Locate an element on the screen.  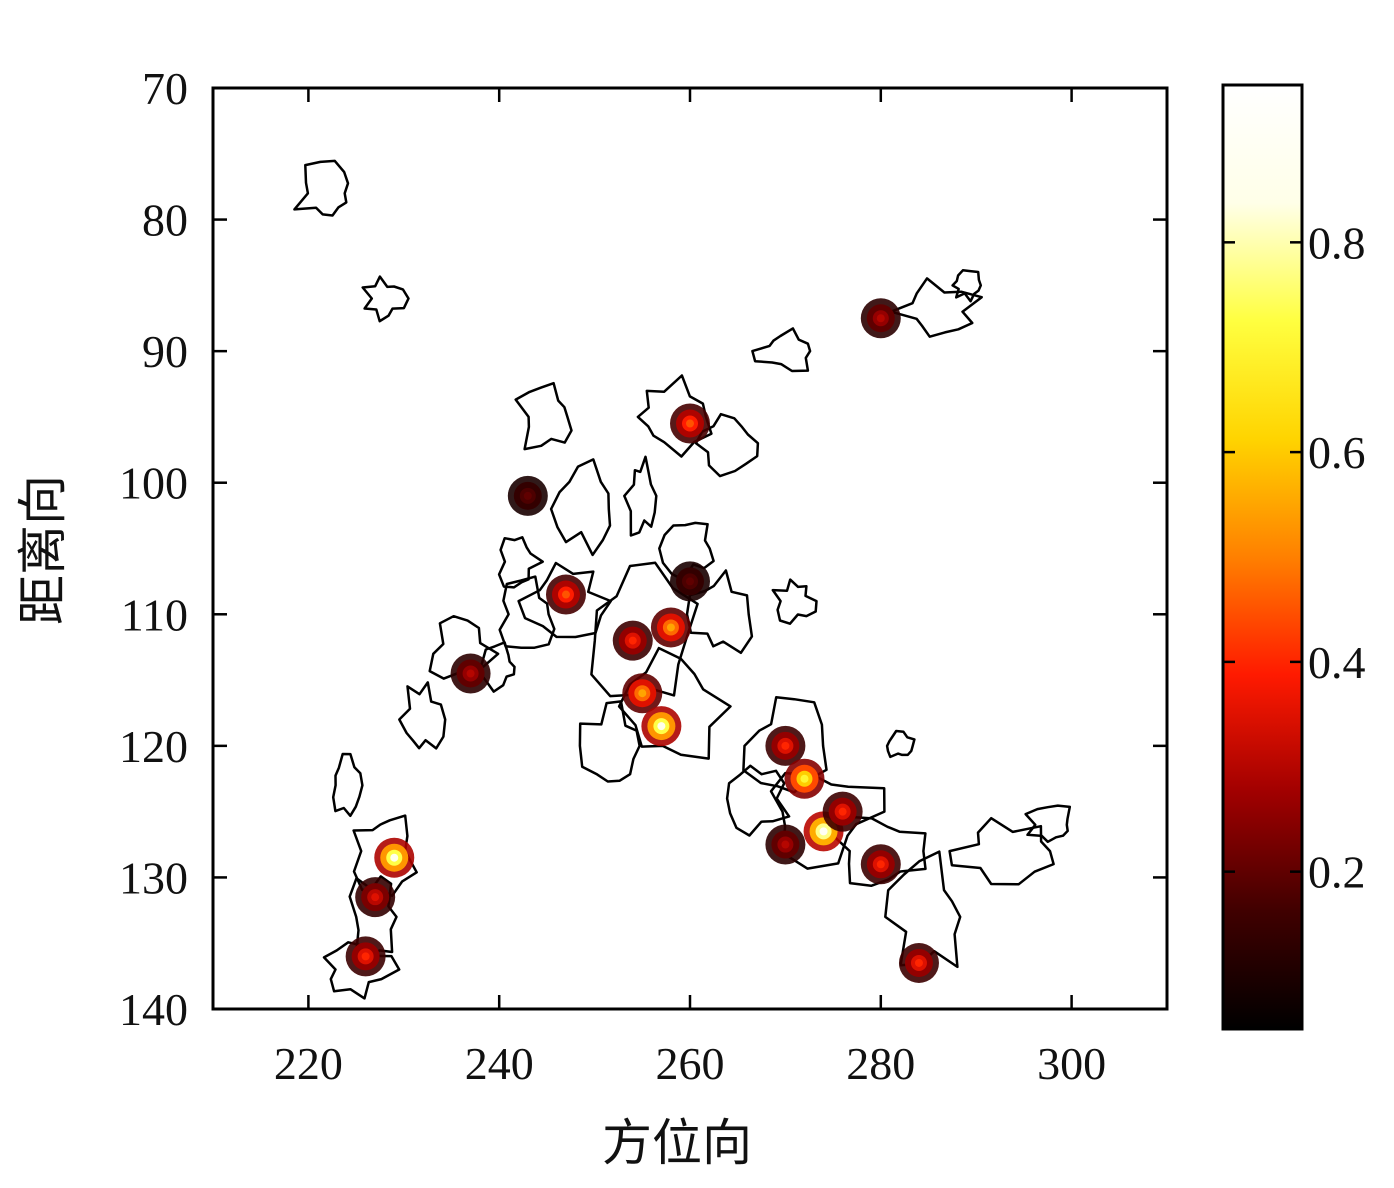
y-tick-label: 110 is located at coordinates (154, 614).